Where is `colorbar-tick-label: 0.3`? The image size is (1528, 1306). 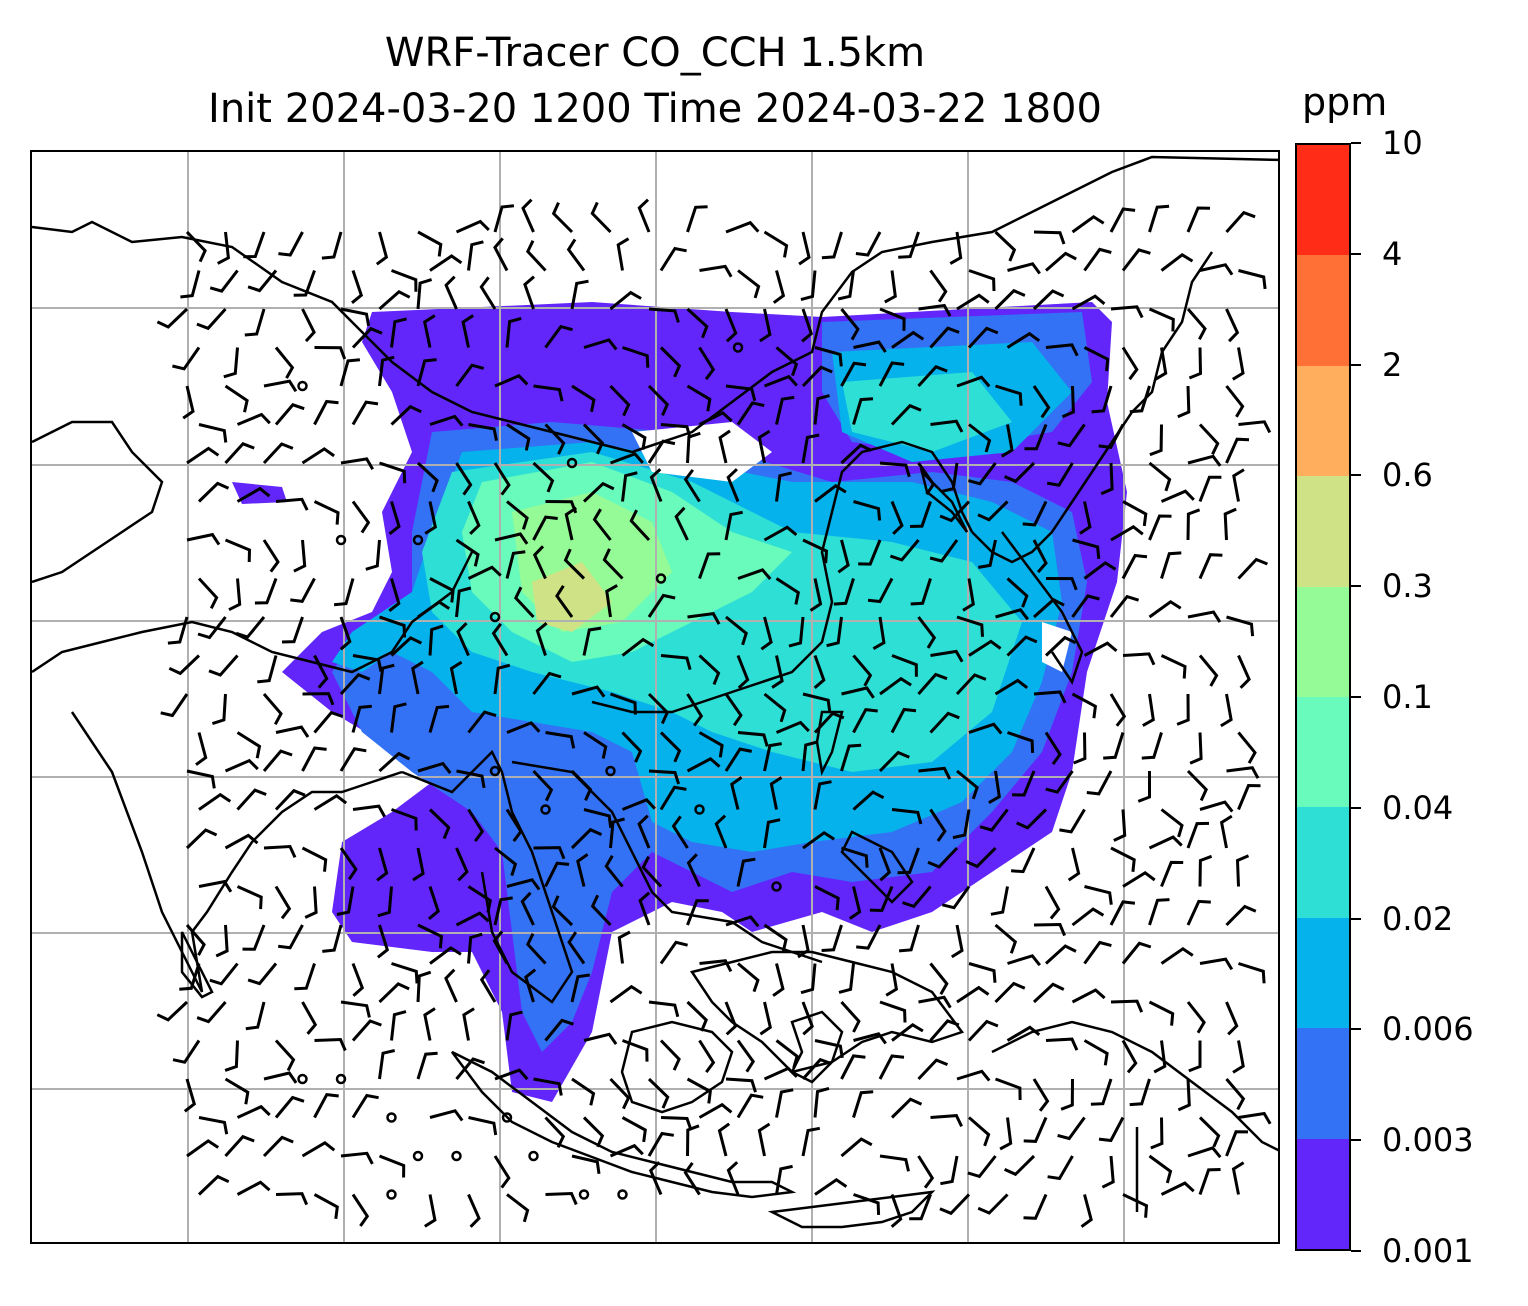
colorbar-tick-label: 0.3 is located at coordinates (1407, 586).